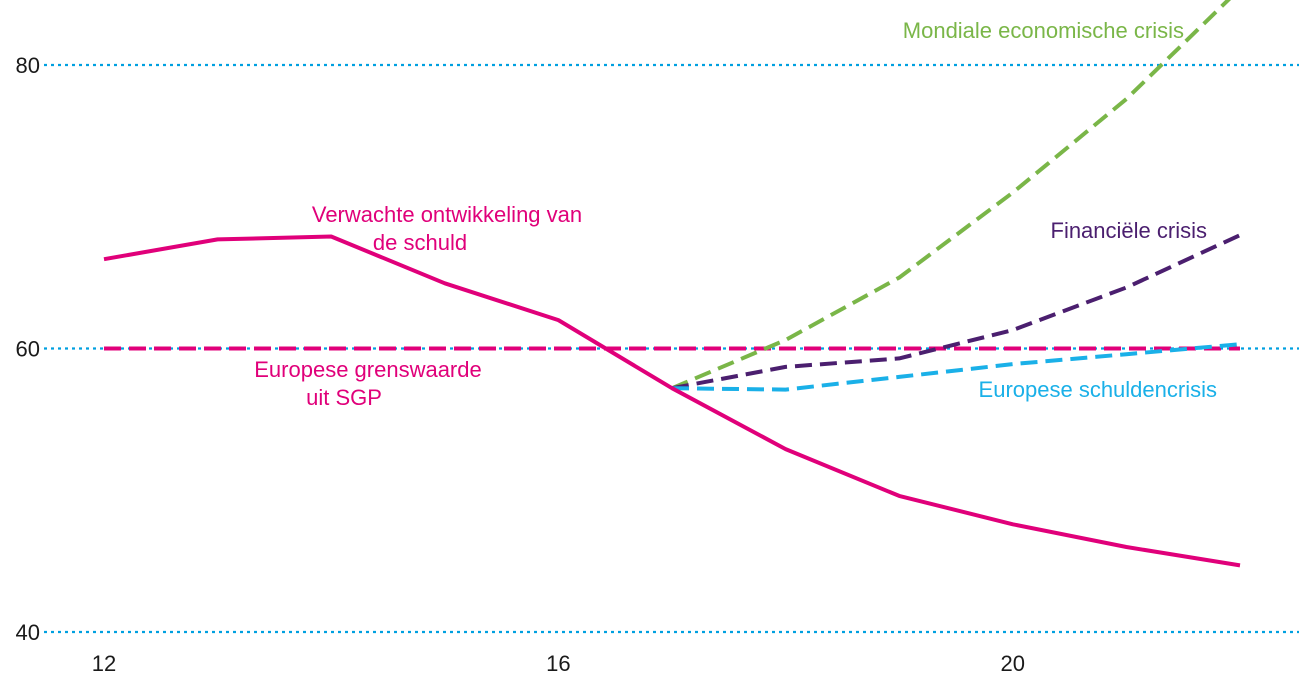  I want to click on y-tick-label: 60, so click(28, 349).